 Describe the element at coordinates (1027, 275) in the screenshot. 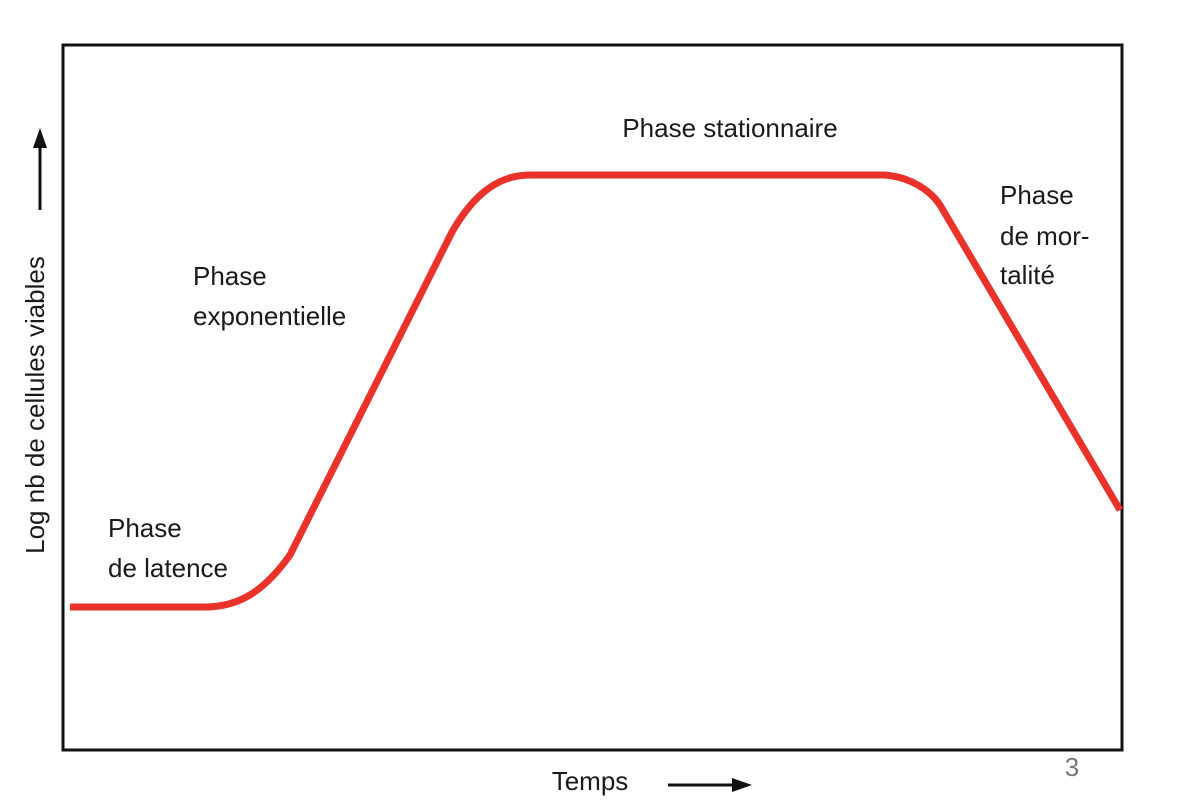

I see `phase-label: talité` at that location.